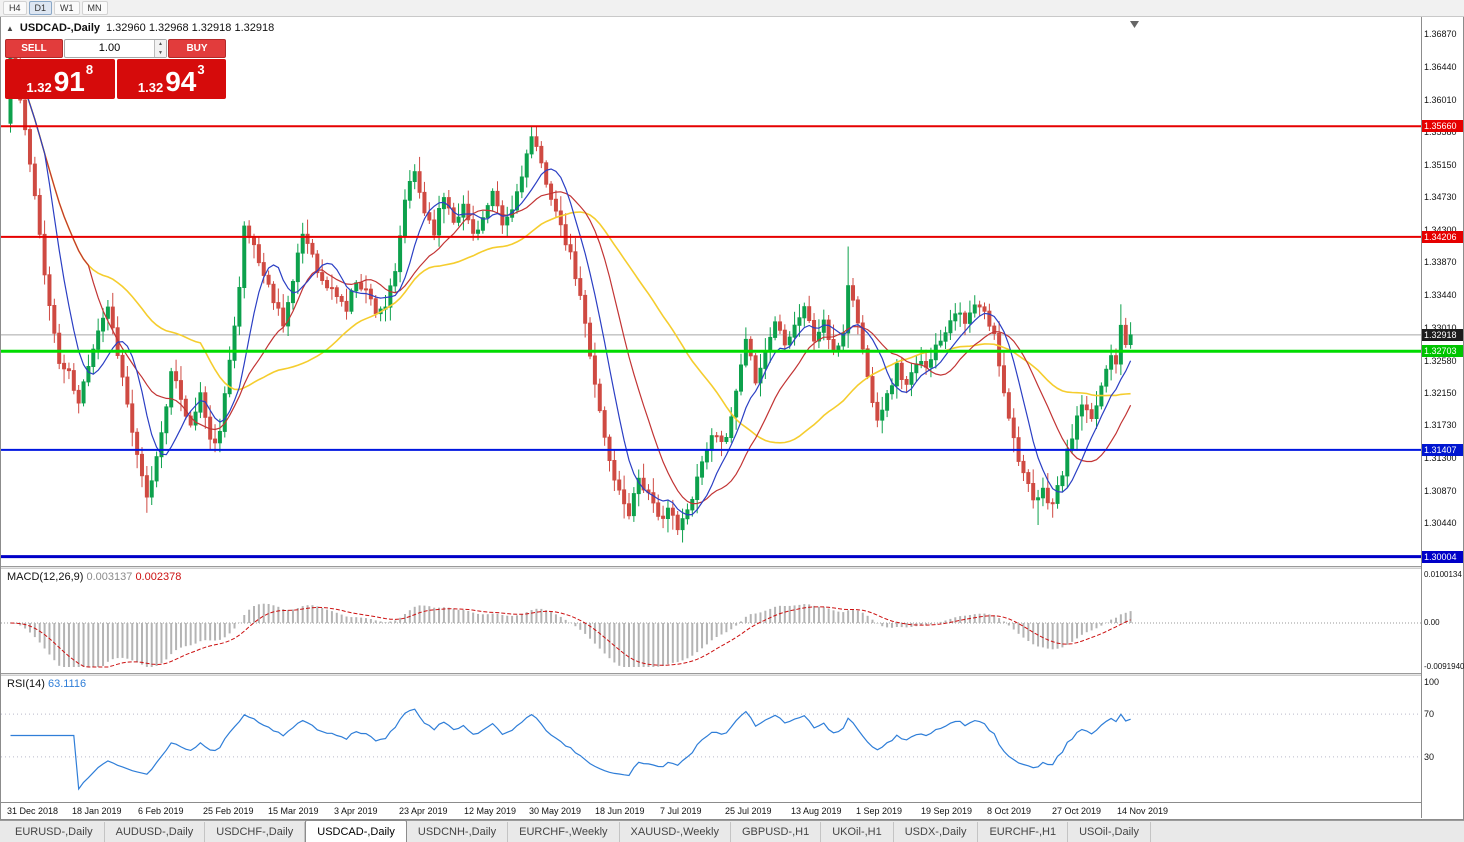 The image size is (1464, 842). What do you see at coordinates (1134, 24) in the screenshot?
I see `chart-shift-marker-icon` at bounding box center [1134, 24].